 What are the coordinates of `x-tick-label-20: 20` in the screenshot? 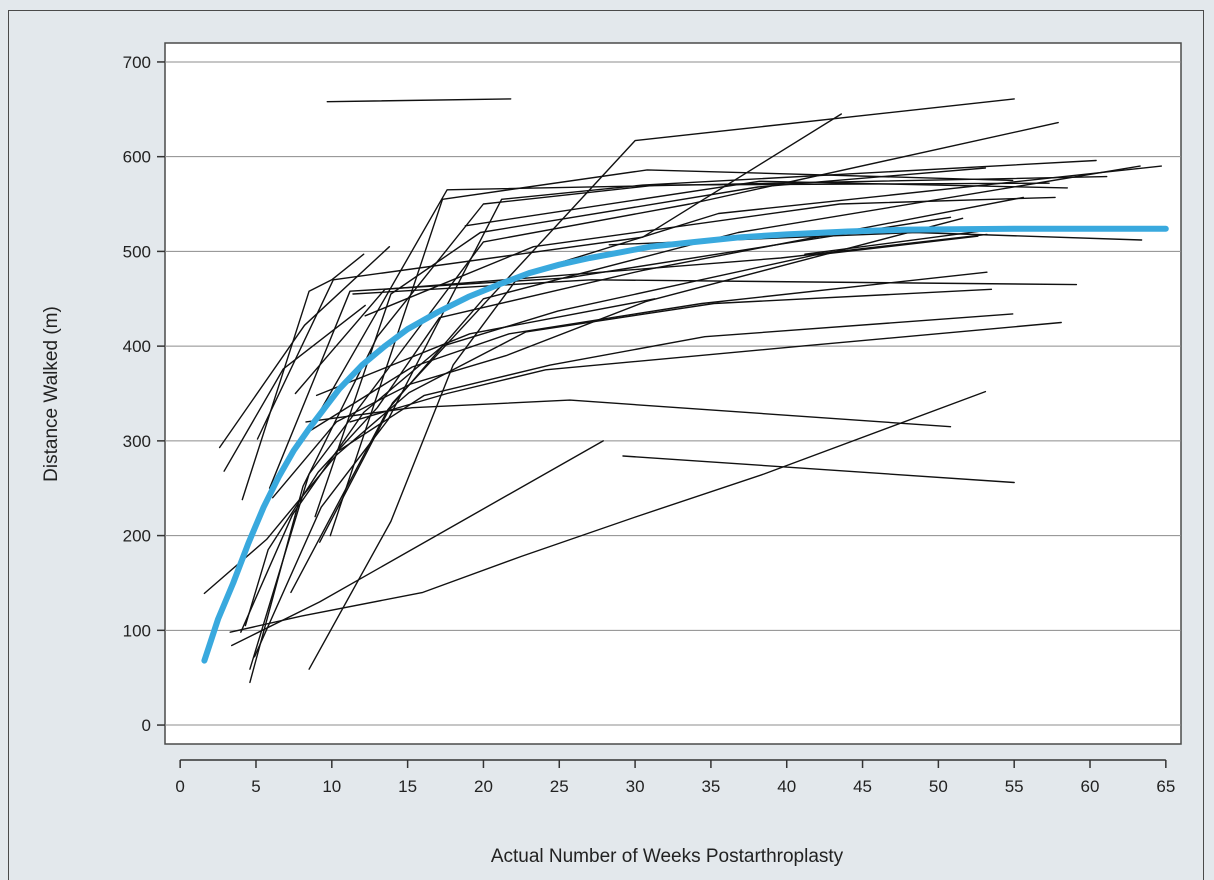 It's located at (483, 786).